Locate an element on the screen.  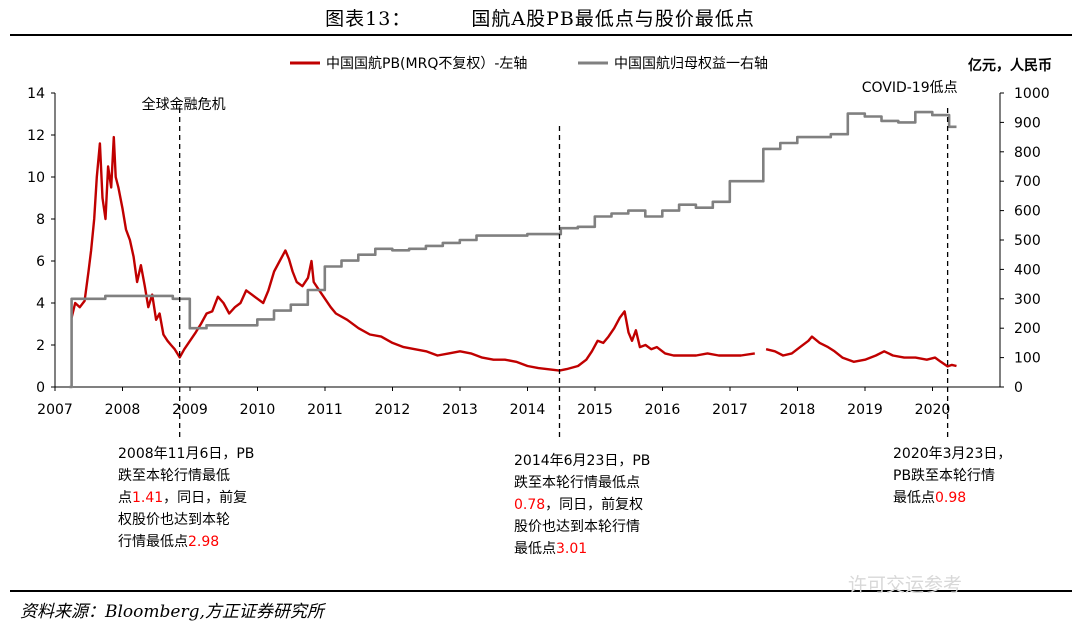
figure-label: 图表13： is located at coordinates (368, 19).